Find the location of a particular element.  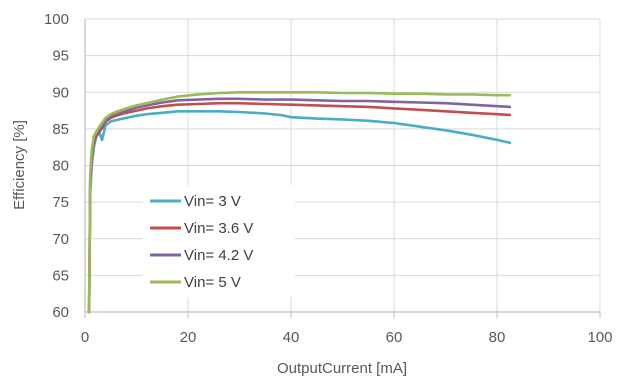

x-tick-label: 20 is located at coordinates (188, 337).